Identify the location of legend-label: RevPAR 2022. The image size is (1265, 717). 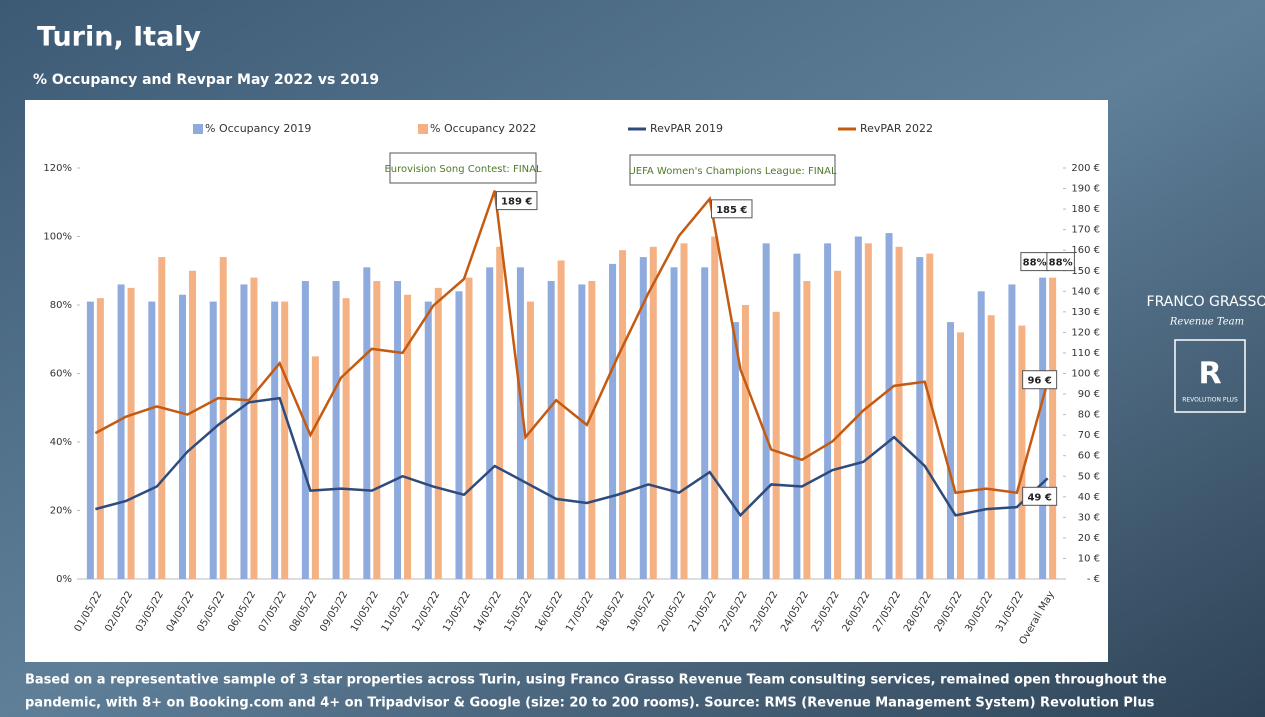
(896, 128).